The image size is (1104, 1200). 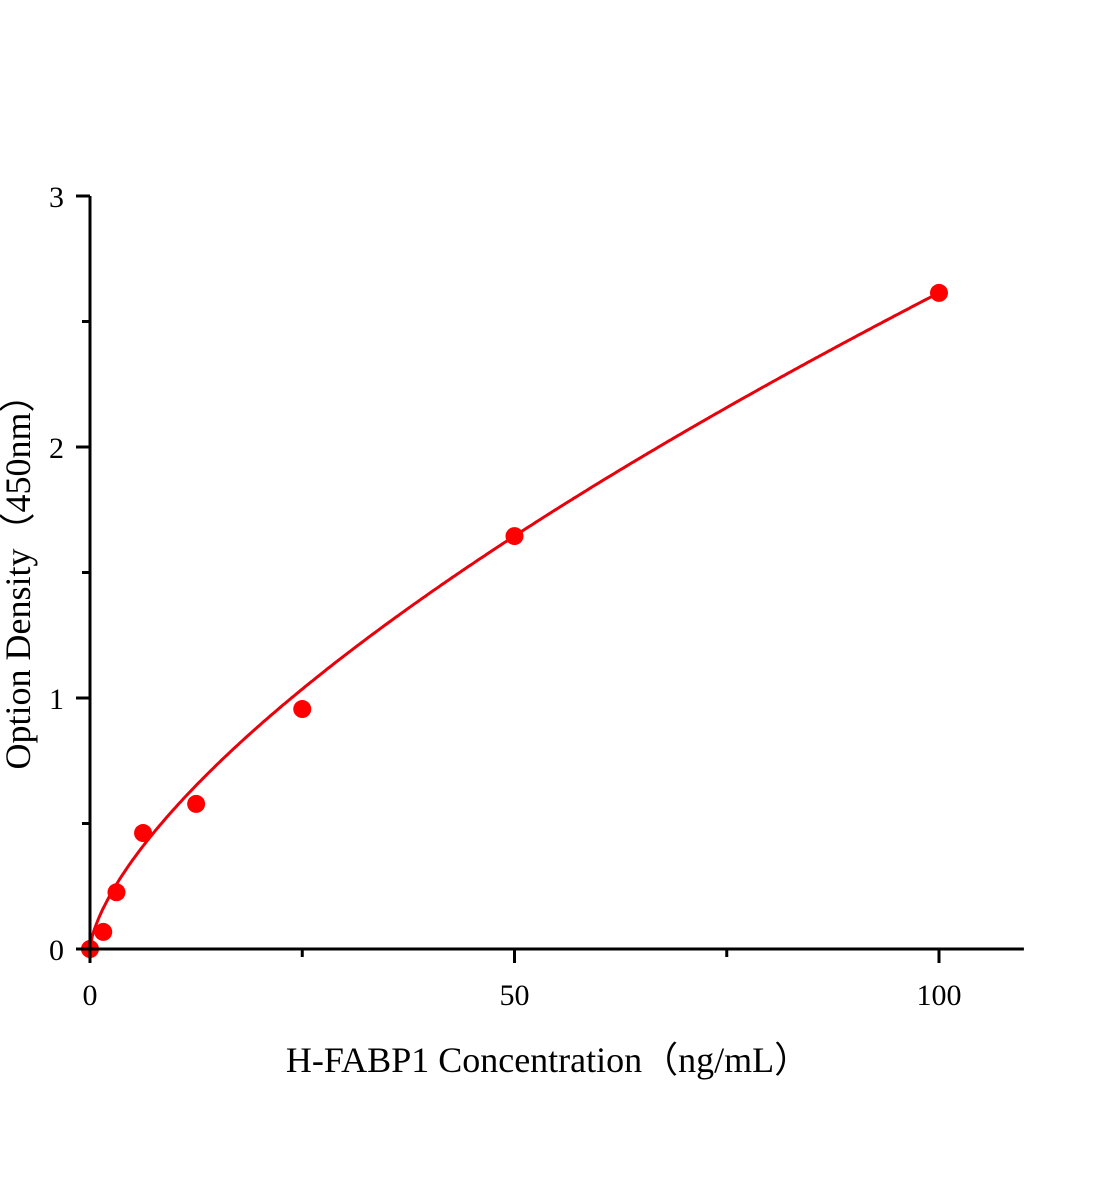 I want to click on y-axis-title: Option Density（450nm）, so click(x=19, y=573).